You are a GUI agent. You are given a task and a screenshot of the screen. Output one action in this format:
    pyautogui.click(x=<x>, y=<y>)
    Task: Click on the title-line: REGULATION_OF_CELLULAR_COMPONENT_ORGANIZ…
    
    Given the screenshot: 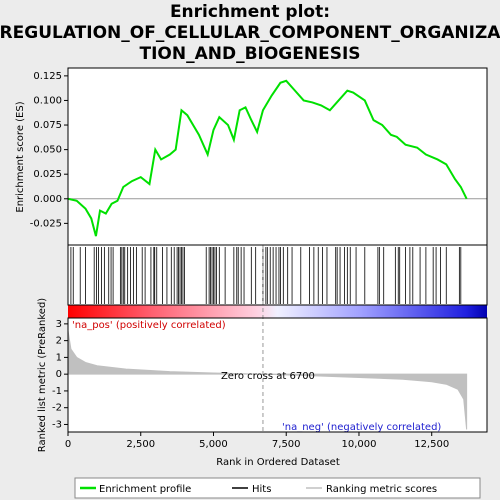 What is the action you would take?
    pyautogui.click(x=250, y=33)
    